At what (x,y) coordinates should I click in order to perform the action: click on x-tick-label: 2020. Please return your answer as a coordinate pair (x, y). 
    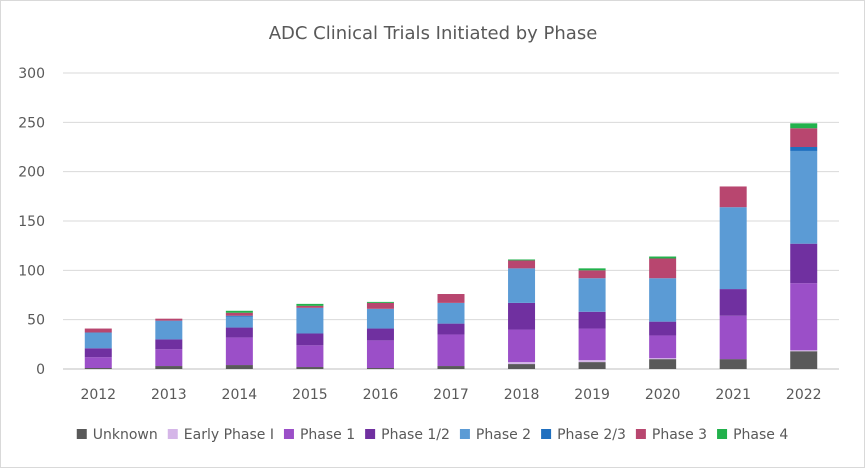
    Looking at the image, I should click on (663, 395).